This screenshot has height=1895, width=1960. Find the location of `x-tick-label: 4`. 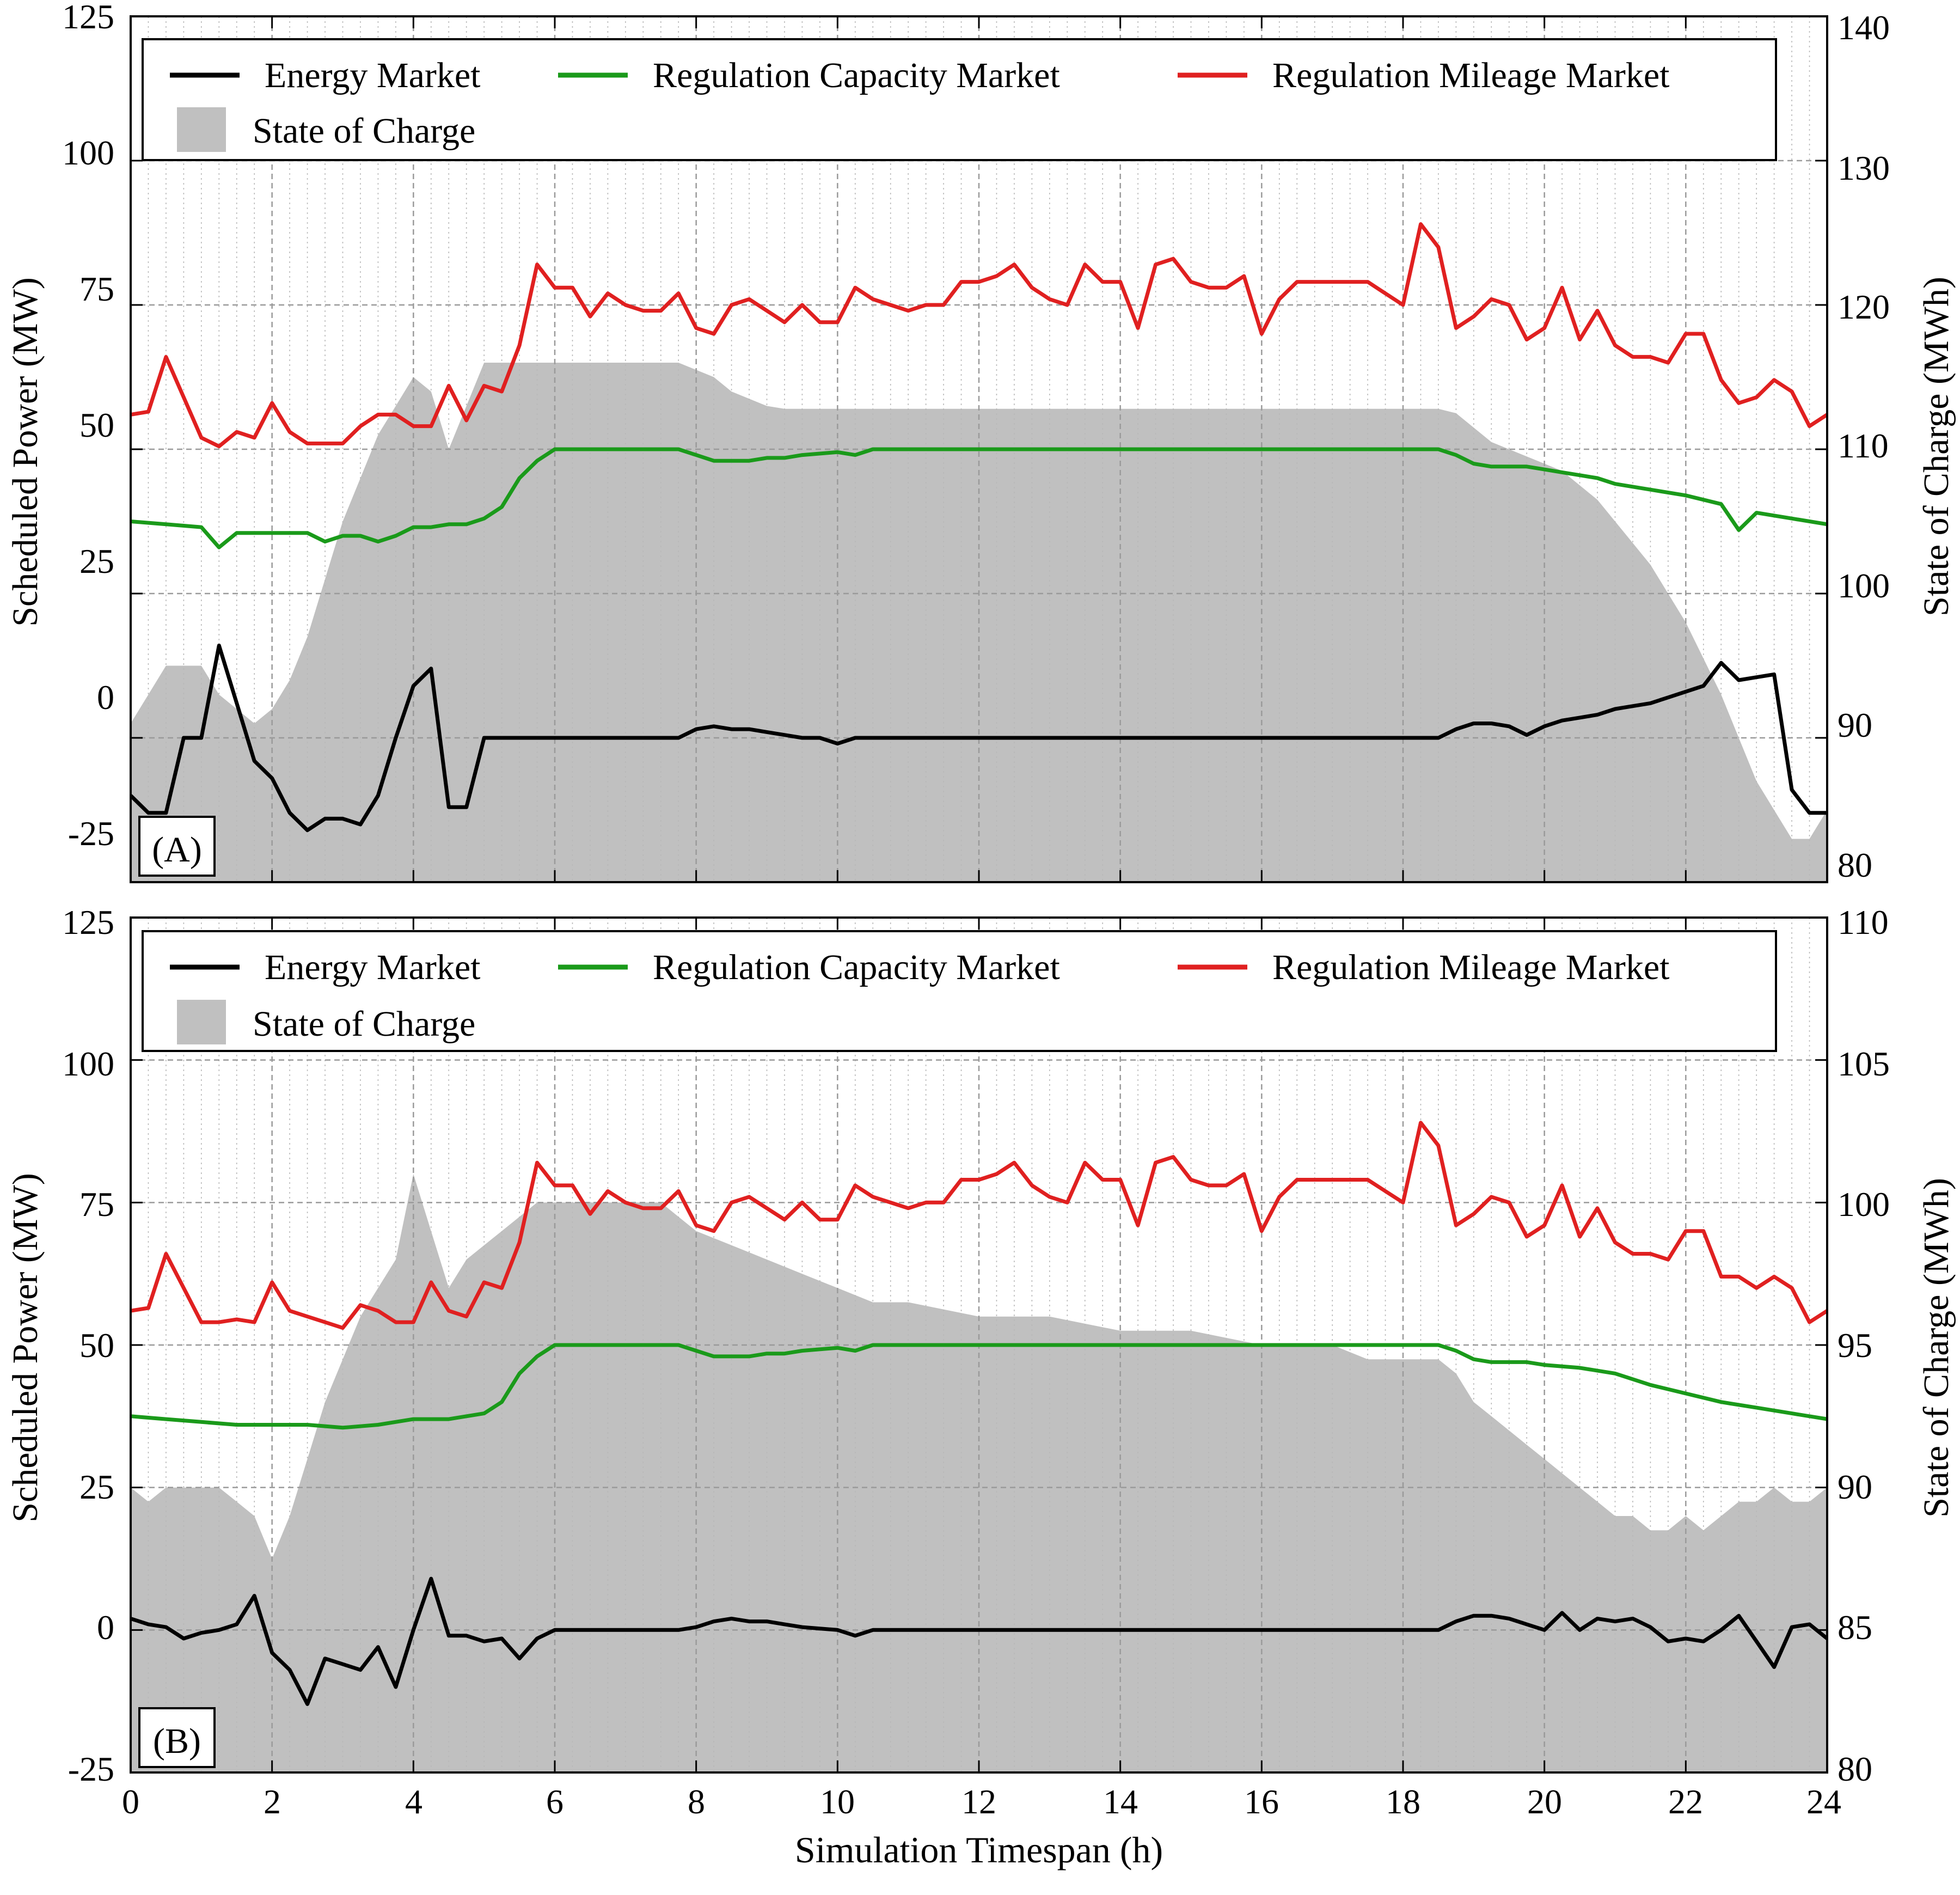

x-tick-label: 4 is located at coordinates (413, 1801).